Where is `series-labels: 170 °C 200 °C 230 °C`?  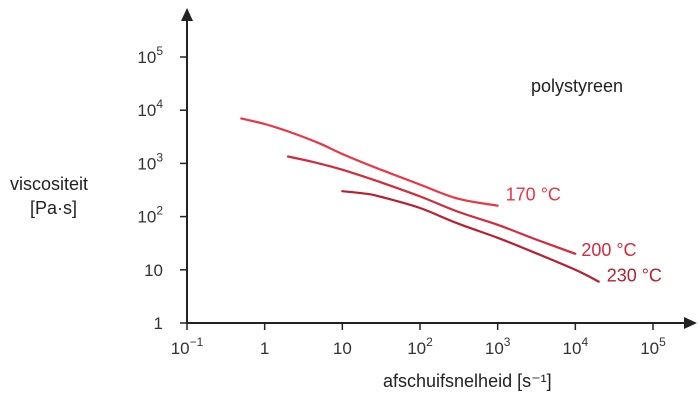
series-labels: 170 °C 200 °C 230 °C is located at coordinates (584, 235).